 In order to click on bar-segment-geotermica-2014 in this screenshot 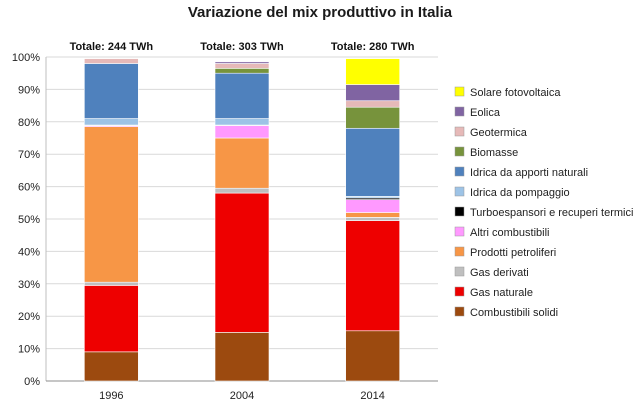, I will do `click(372, 104)`.